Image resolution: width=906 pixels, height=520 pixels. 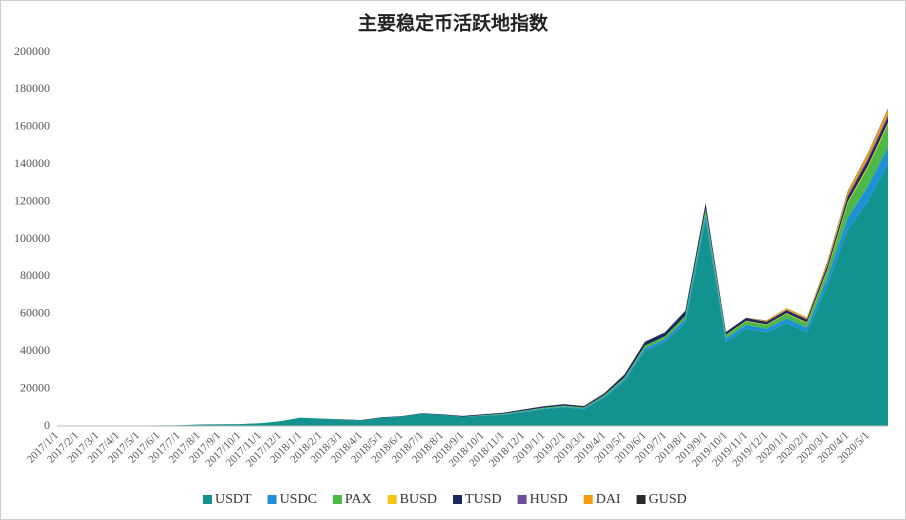 I want to click on legend-label: DAI, so click(x=608, y=499).